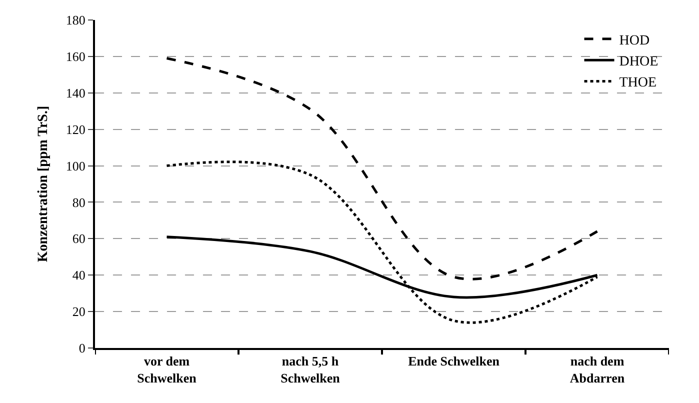 Image resolution: width=699 pixels, height=403 pixels. What do you see at coordinates (638, 83) in the screenshot?
I see `legend-label: THOE` at bounding box center [638, 83].